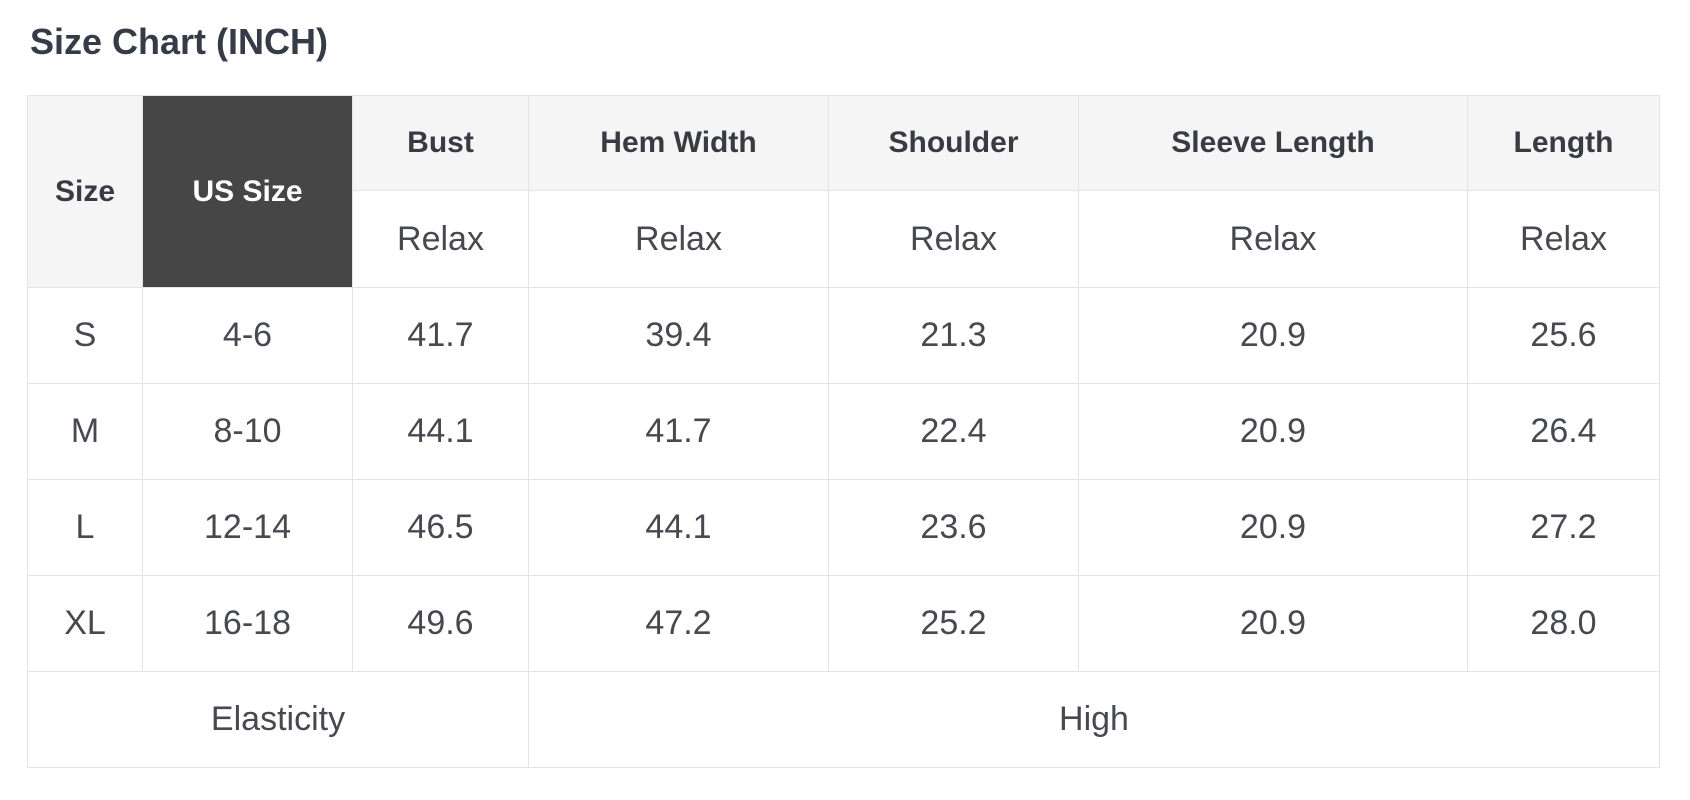 This screenshot has height=800, width=1690. What do you see at coordinates (678, 335) in the screenshot?
I see `measure-value-cell: 39.4` at bounding box center [678, 335].